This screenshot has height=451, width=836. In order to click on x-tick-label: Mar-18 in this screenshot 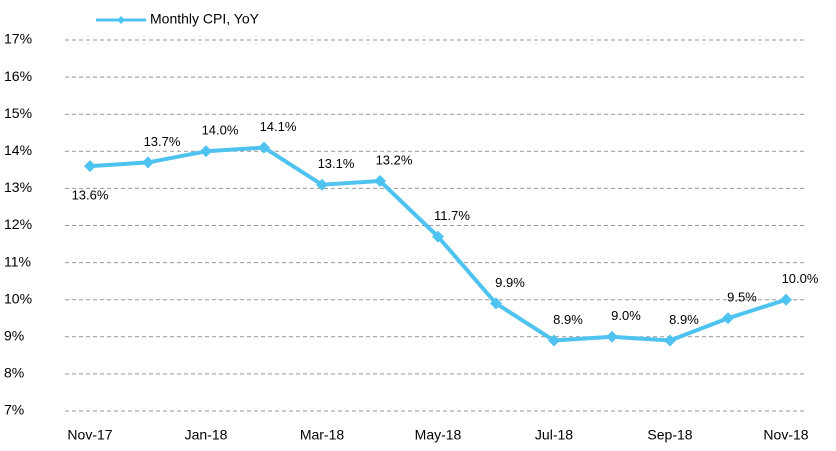, I will do `click(322, 435)`.